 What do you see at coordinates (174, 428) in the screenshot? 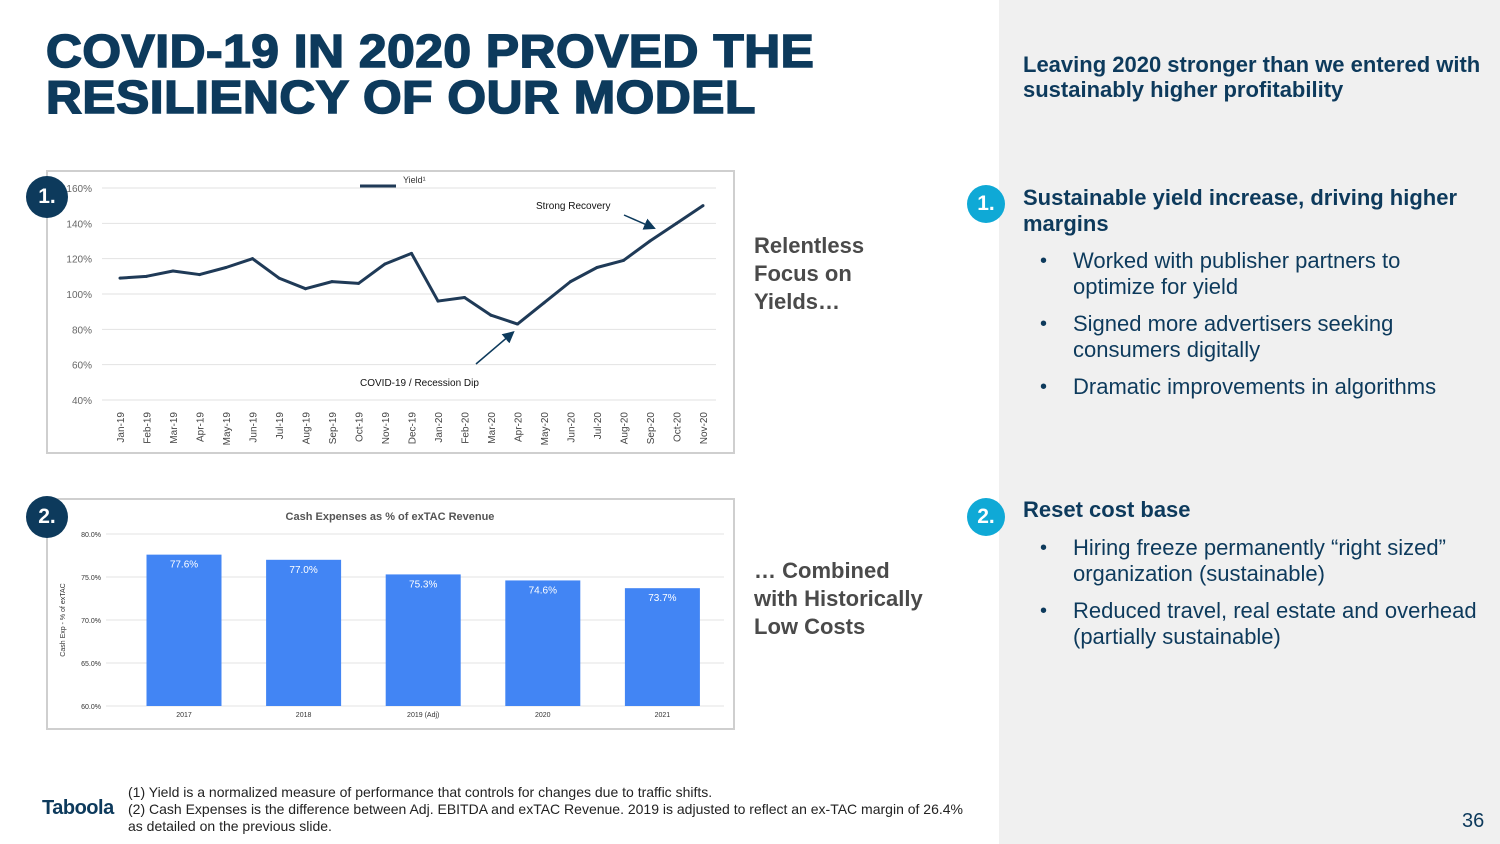
I see `x-tick-label: Mar-19` at bounding box center [174, 428].